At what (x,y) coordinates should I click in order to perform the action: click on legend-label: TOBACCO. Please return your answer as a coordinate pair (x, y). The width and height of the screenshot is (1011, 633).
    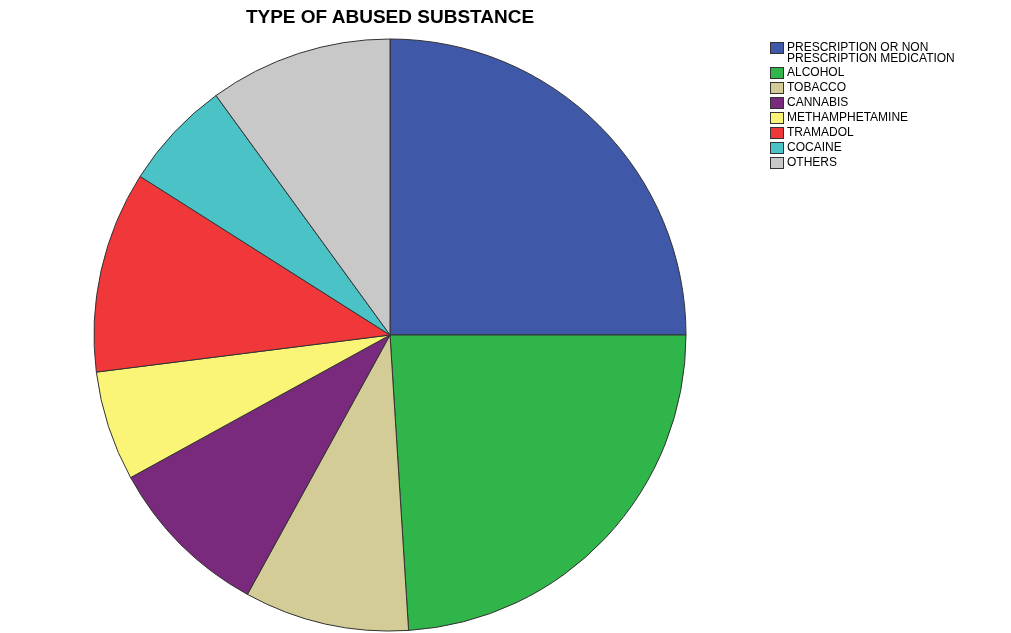
    Looking at the image, I should click on (817, 87).